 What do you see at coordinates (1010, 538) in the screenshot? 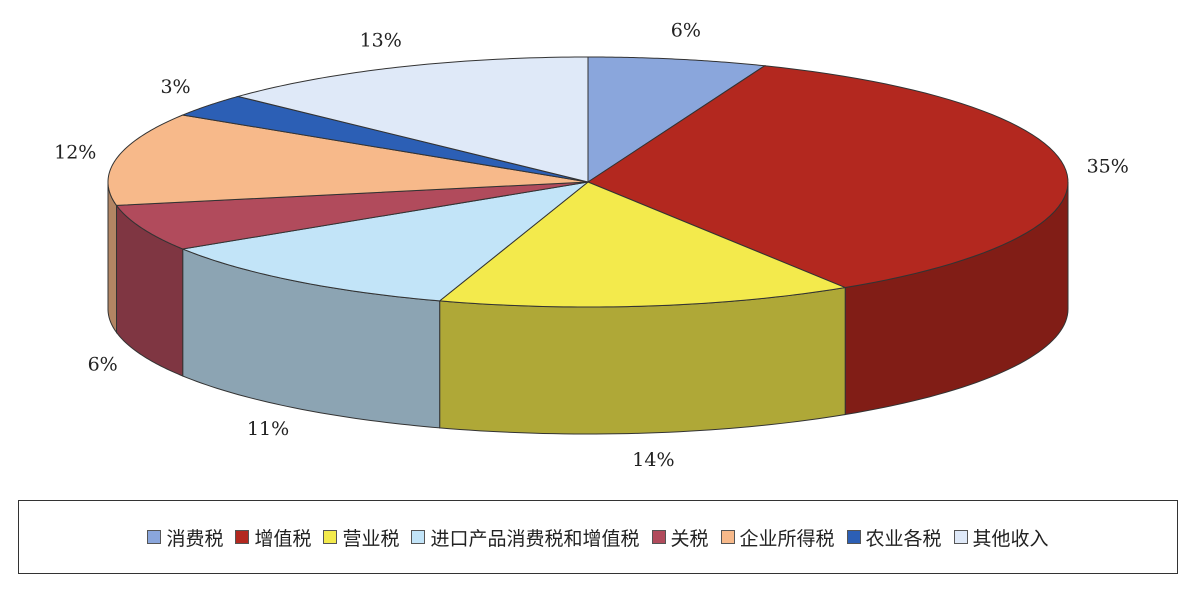
I see `legend-label: 其他收入` at bounding box center [1010, 538].